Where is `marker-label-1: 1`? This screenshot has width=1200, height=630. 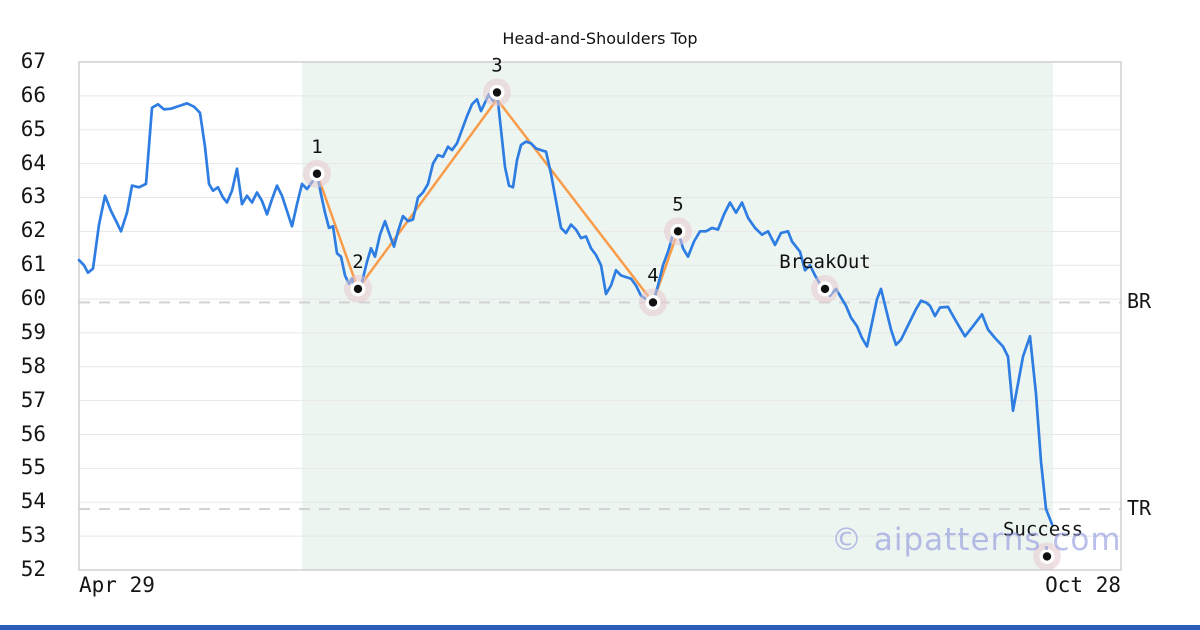 marker-label-1: 1 is located at coordinates (316, 147).